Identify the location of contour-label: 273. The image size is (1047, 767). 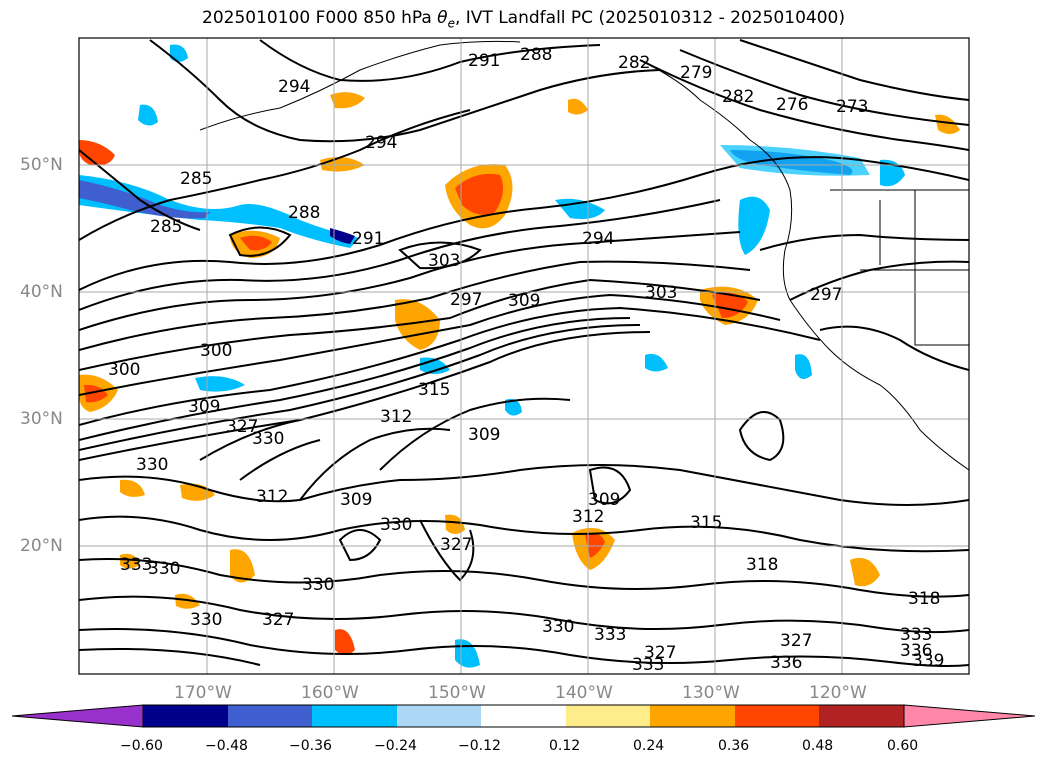
(852, 107).